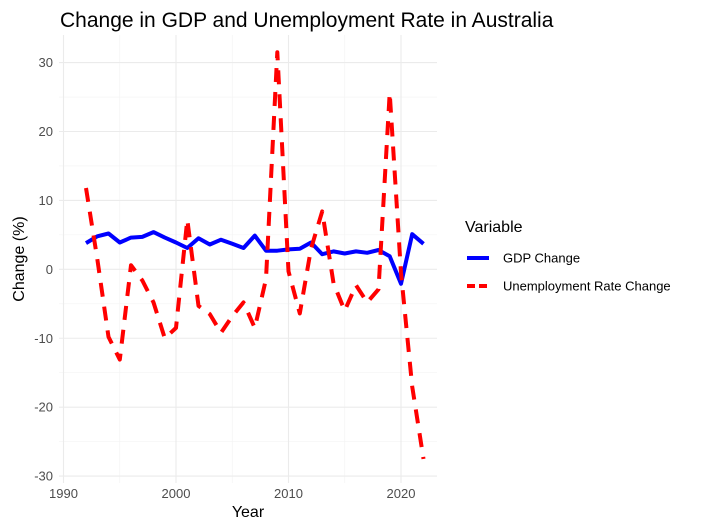 The width and height of the screenshot is (710, 531). What do you see at coordinates (254, 258) in the screenshot?
I see `gdp-line` at bounding box center [254, 258].